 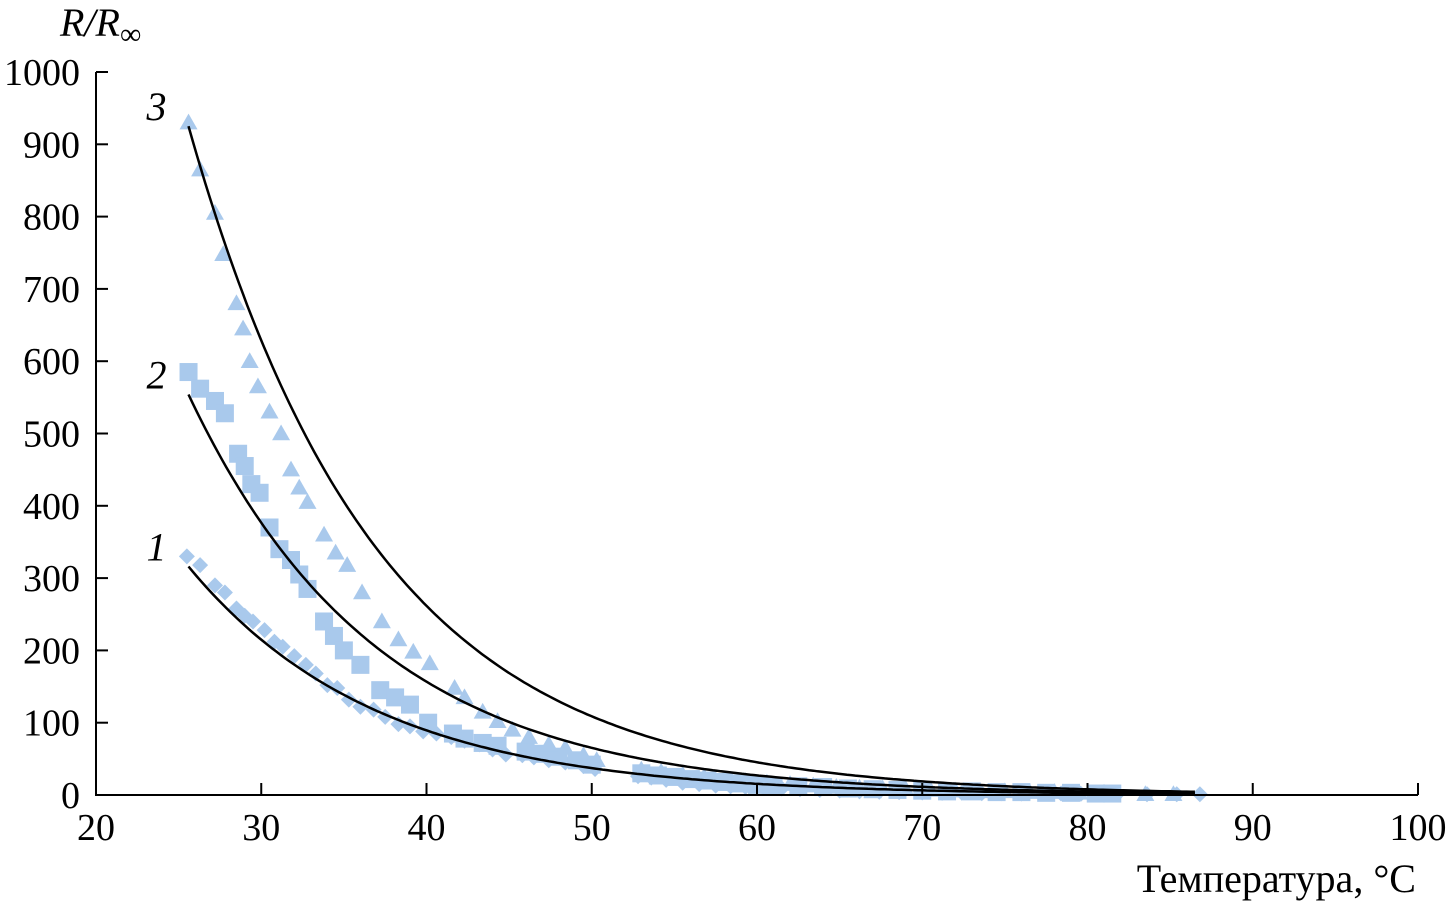 I want to click on x-tick-label: 90, so click(x=1253, y=828).